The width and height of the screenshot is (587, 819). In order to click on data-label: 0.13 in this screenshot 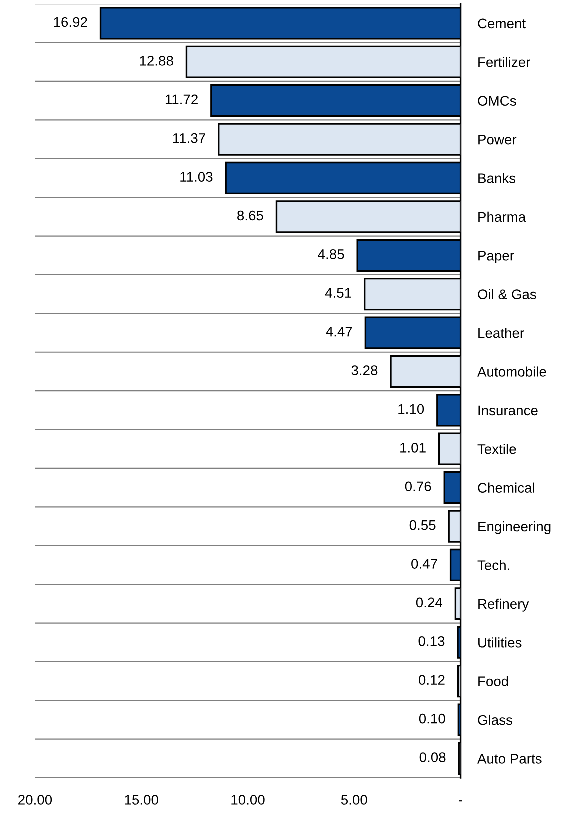, I will do `click(431, 641)`.